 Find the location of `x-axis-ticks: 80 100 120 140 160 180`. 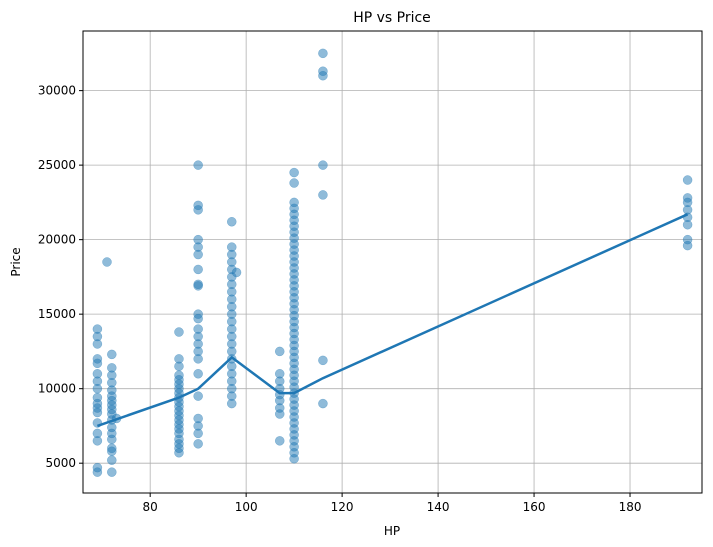

x-axis-ticks: 80 100 120 140 160 180 is located at coordinates (392, 503).